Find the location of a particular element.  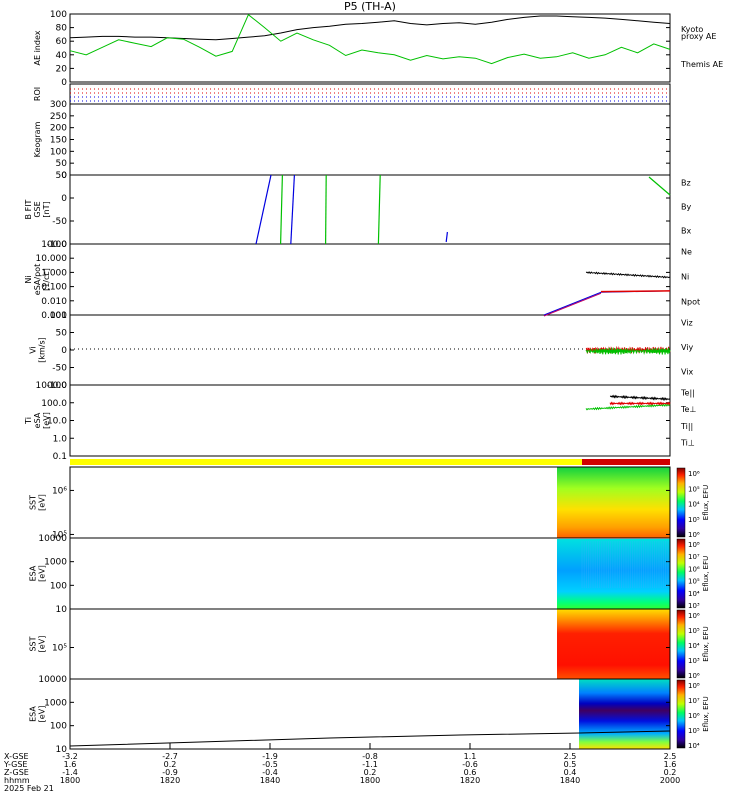

xtick-label: -0.8 is located at coordinates (370, 756).